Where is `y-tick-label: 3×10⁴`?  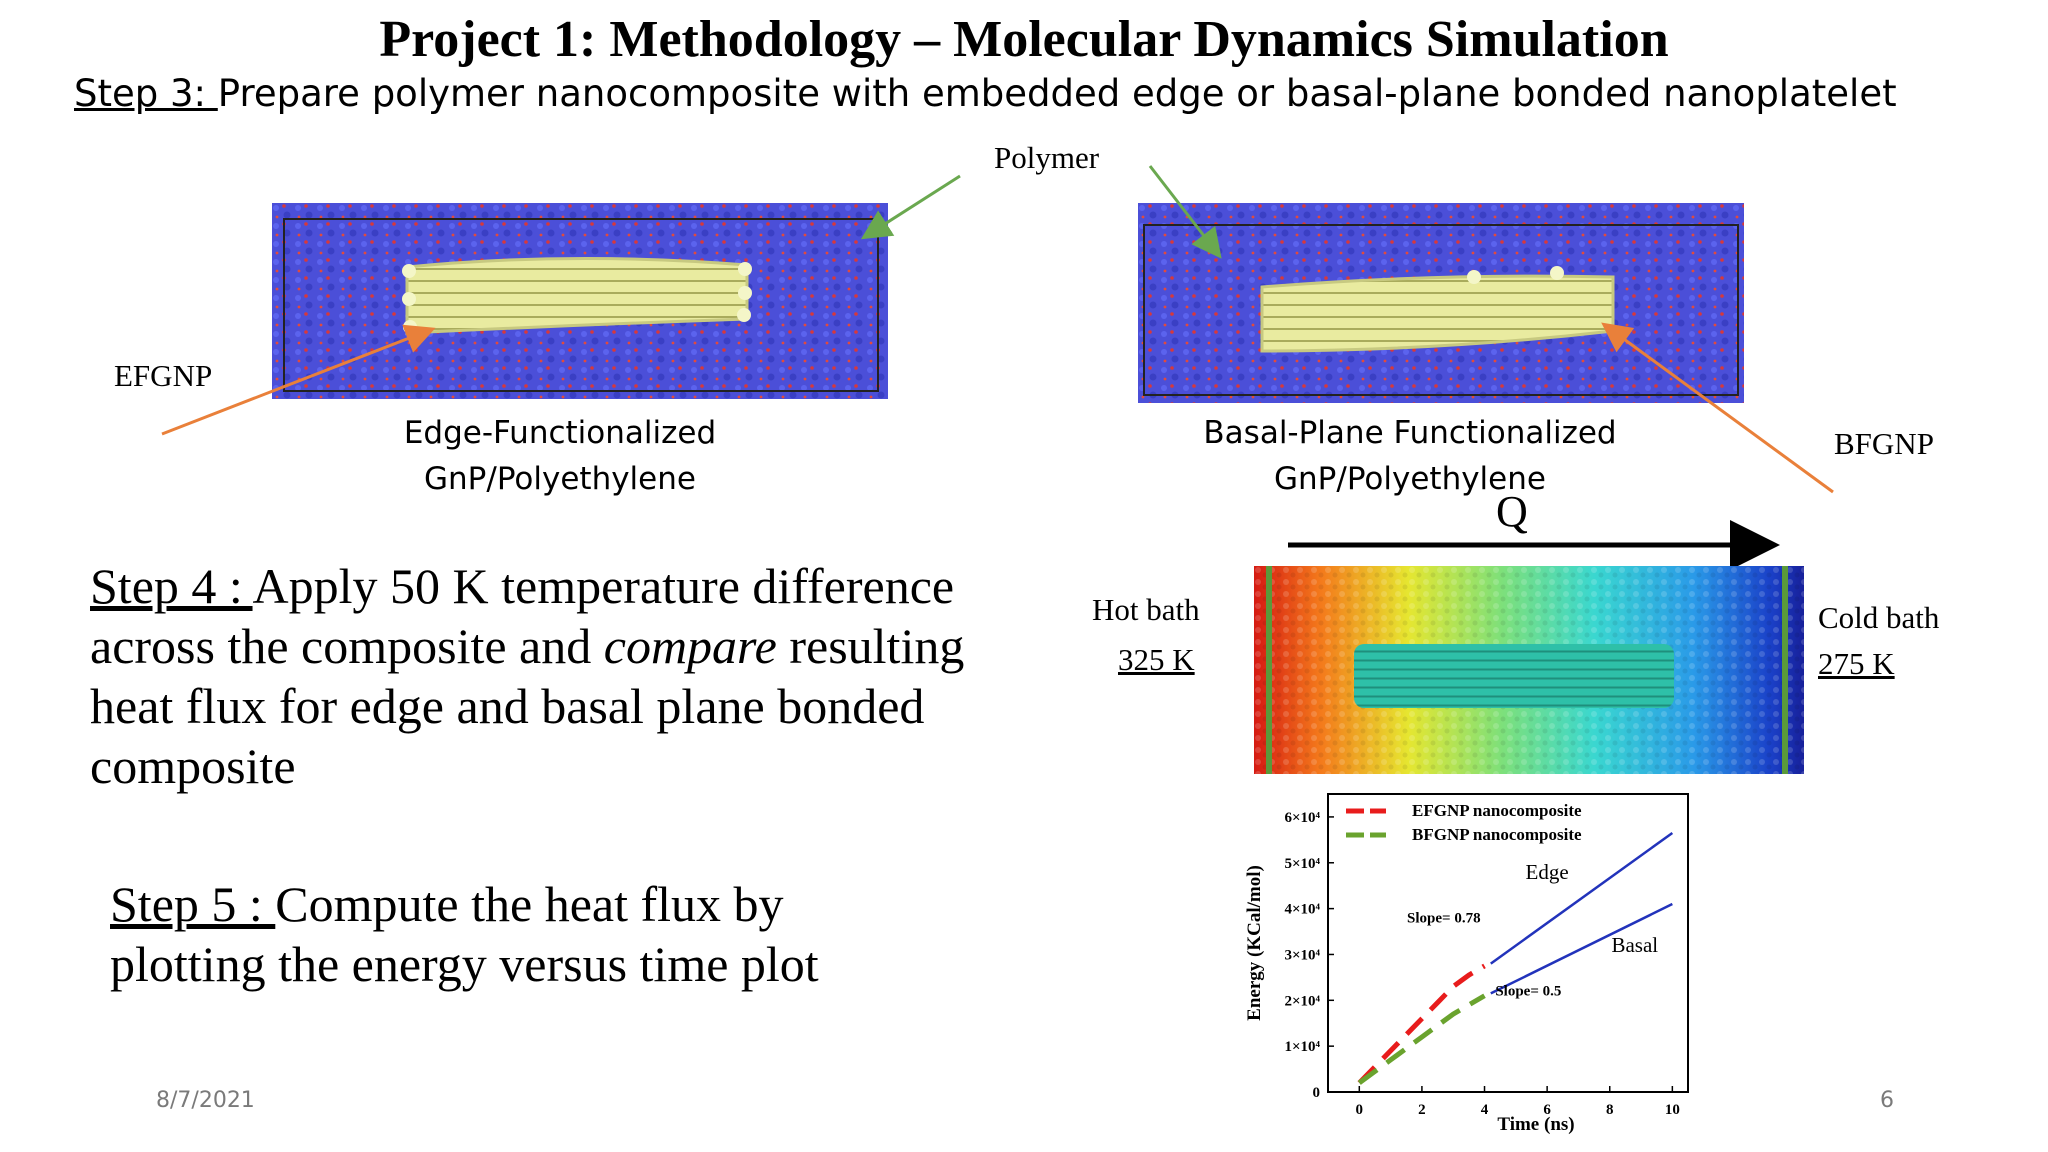 y-tick-label: 3×10⁴ is located at coordinates (1302, 955).